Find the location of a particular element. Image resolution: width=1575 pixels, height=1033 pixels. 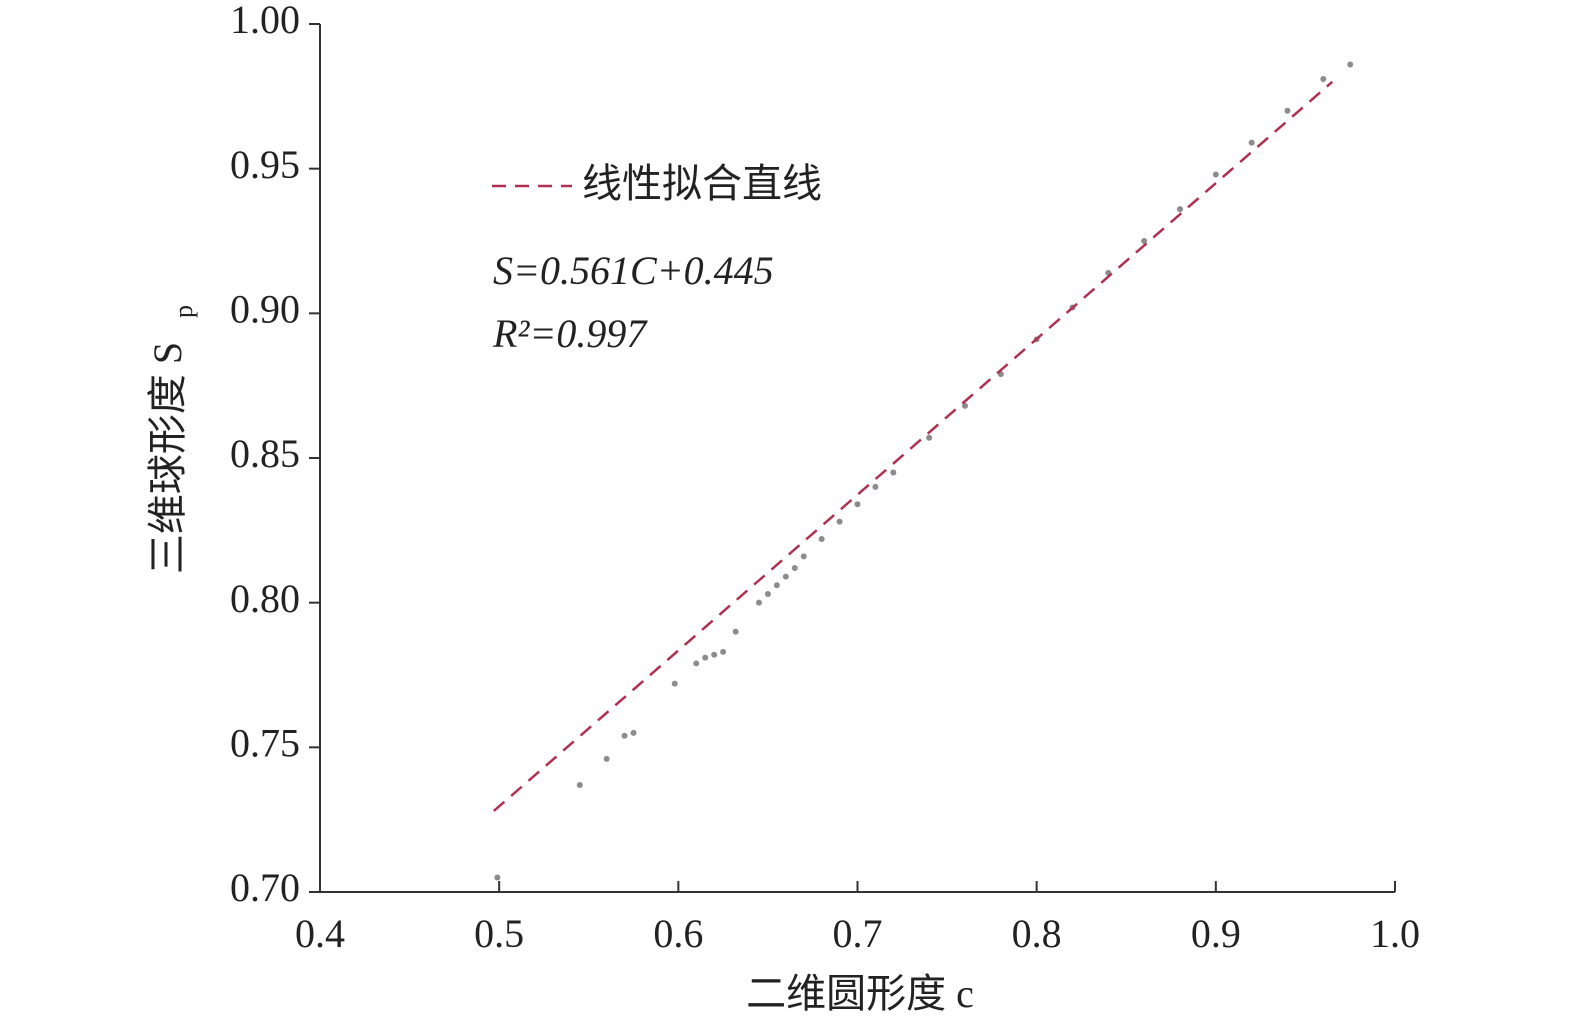

x-tick-label: 0.8 is located at coordinates (1037, 933).